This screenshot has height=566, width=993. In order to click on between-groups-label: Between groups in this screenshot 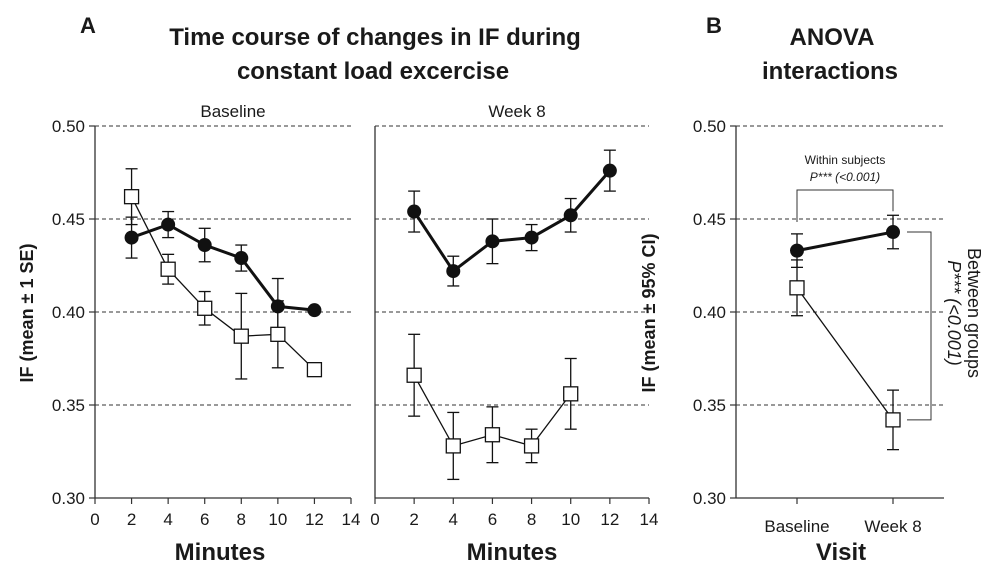, I will do `click(974, 313)`.